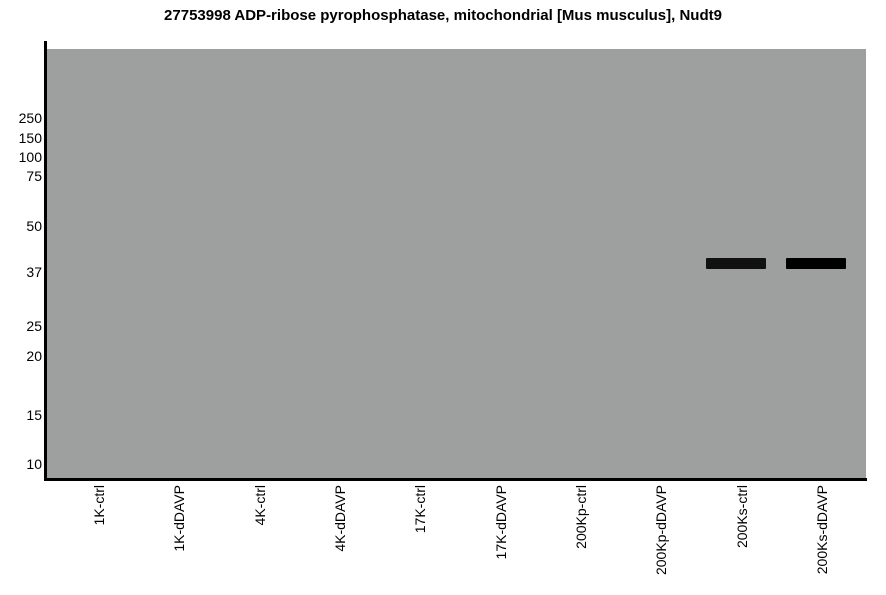 This screenshot has height=595, width=886. What do you see at coordinates (580, 517) in the screenshot?
I see `lane-label: 200Kp-ctrl` at bounding box center [580, 517].